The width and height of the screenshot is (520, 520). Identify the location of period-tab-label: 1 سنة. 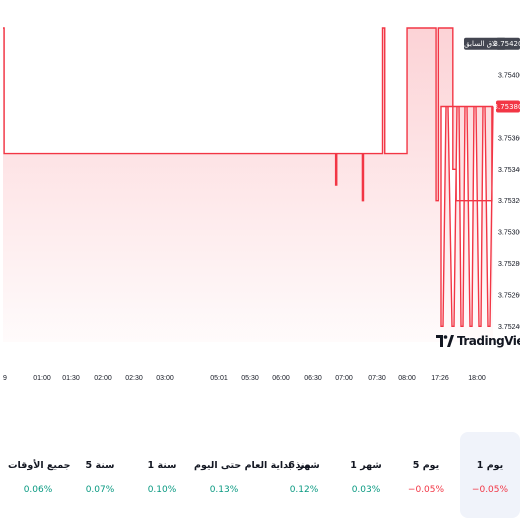
(162, 465).